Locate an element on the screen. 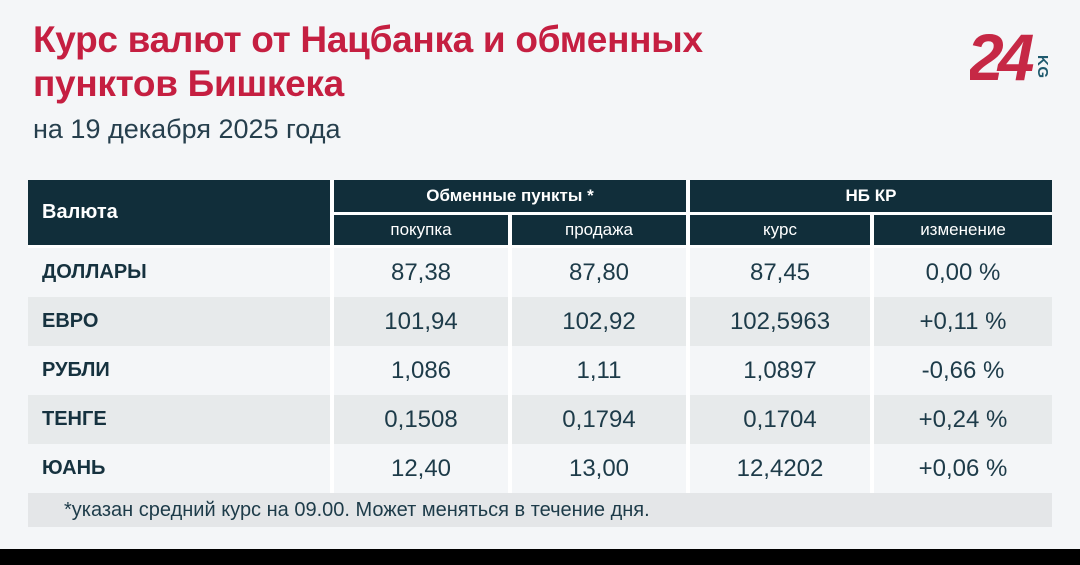 This screenshot has height=565, width=1080. buy-value: 0,1508 is located at coordinates (421, 419).